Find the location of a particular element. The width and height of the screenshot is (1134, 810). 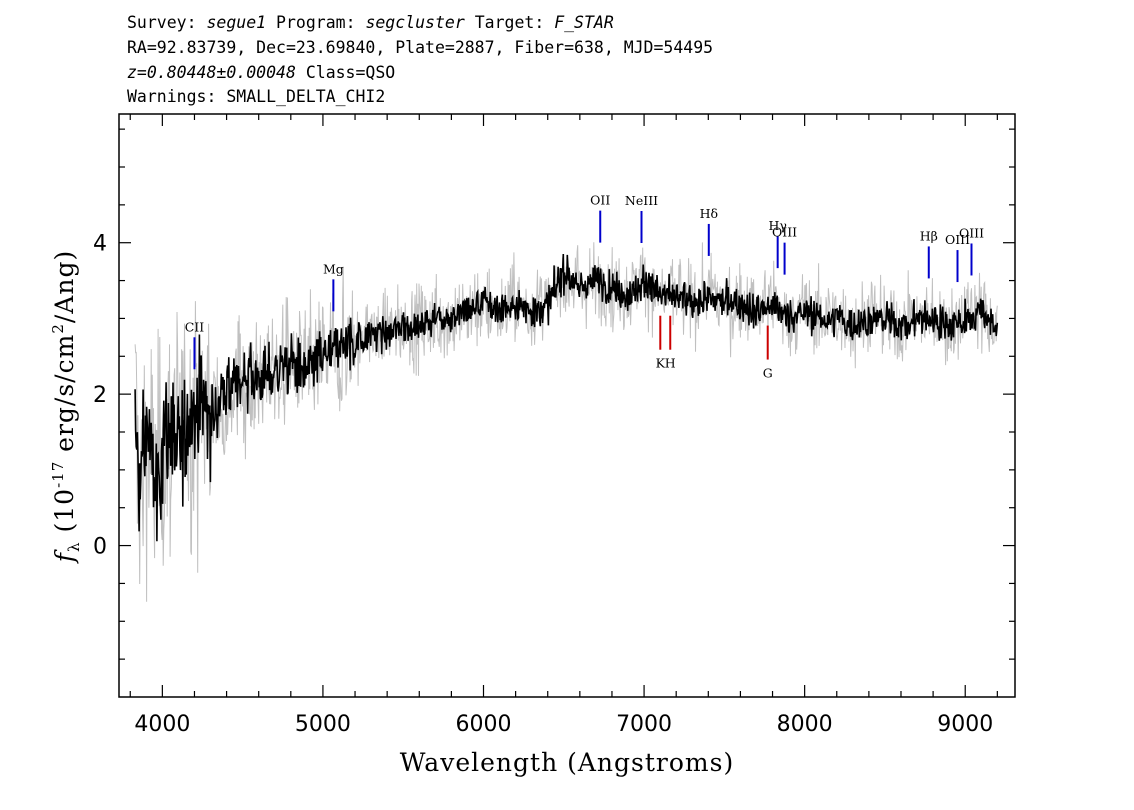

y-tick-label: 0 is located at coordinates (100, 547).